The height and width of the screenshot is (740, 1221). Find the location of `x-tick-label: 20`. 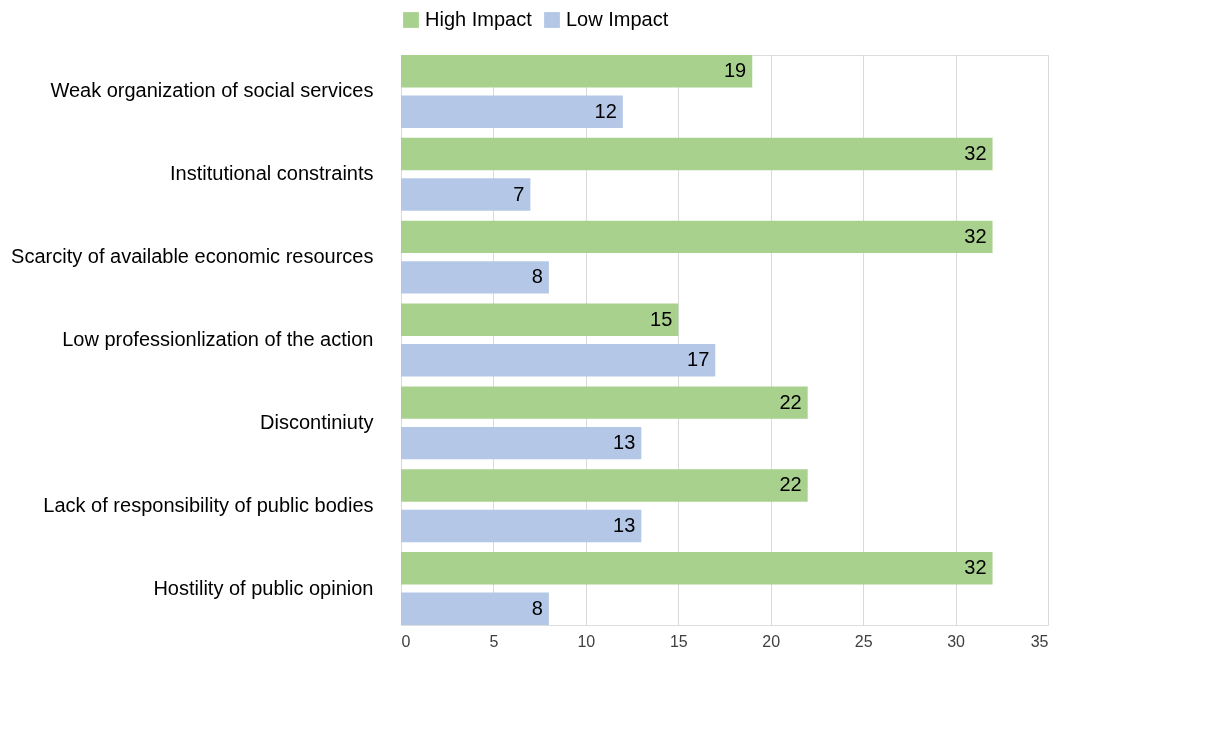

x-tick-label: 20 is located at coordinates (771, 641).